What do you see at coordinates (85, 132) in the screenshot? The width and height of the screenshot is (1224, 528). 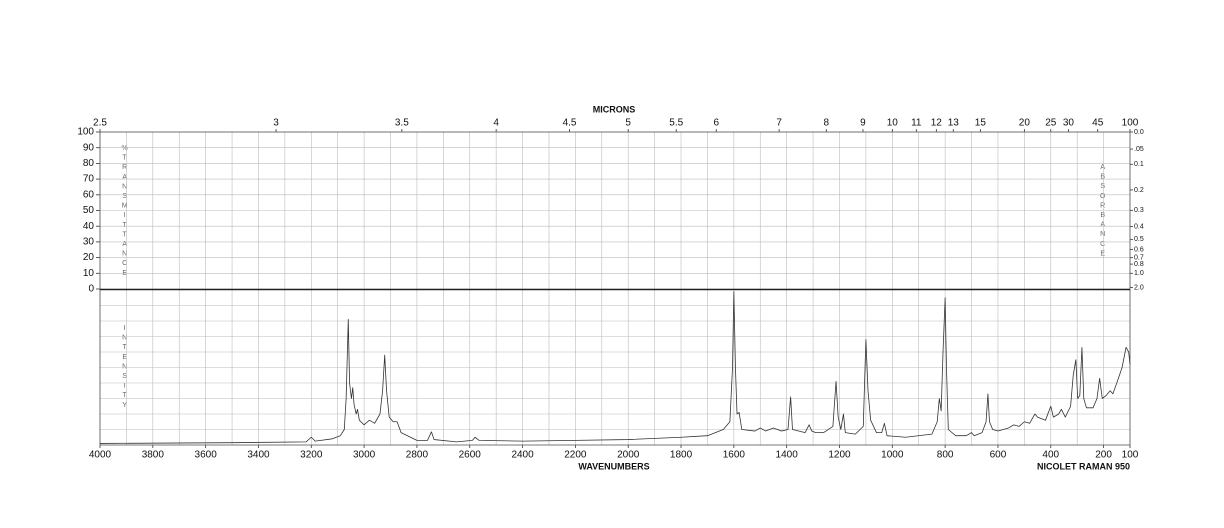 I see `y-tick-label: 100` at bounding box center [85, 132].